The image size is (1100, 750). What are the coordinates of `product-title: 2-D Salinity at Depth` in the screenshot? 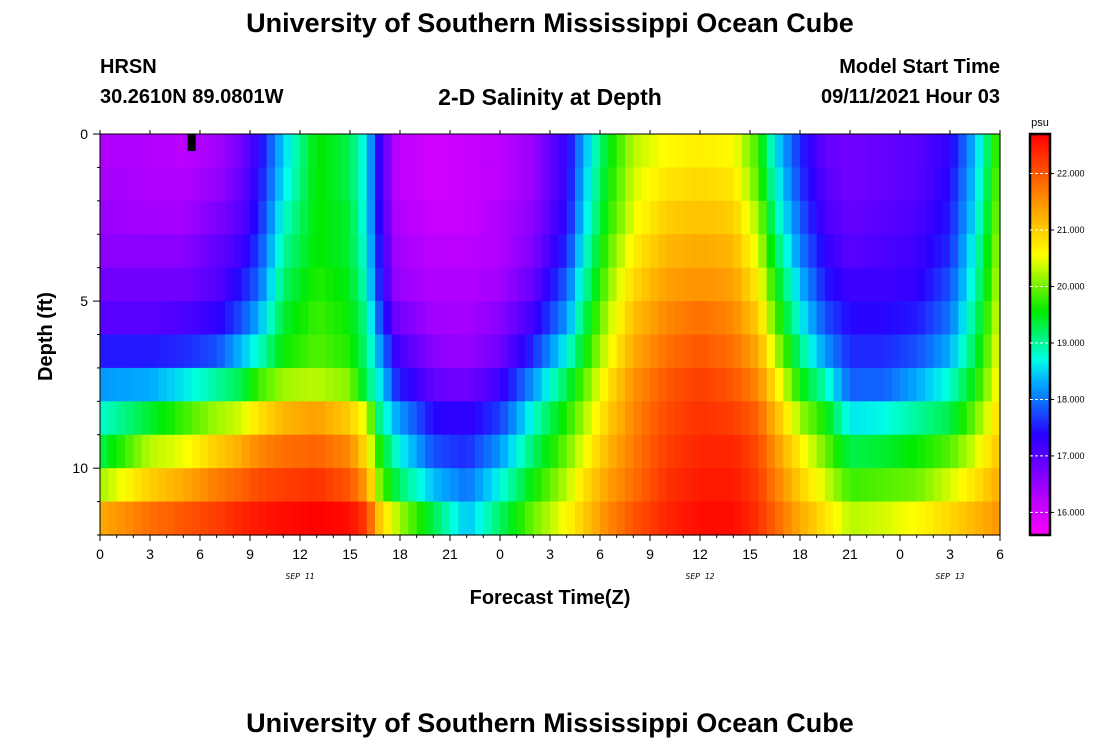 It's located at (550, 97).